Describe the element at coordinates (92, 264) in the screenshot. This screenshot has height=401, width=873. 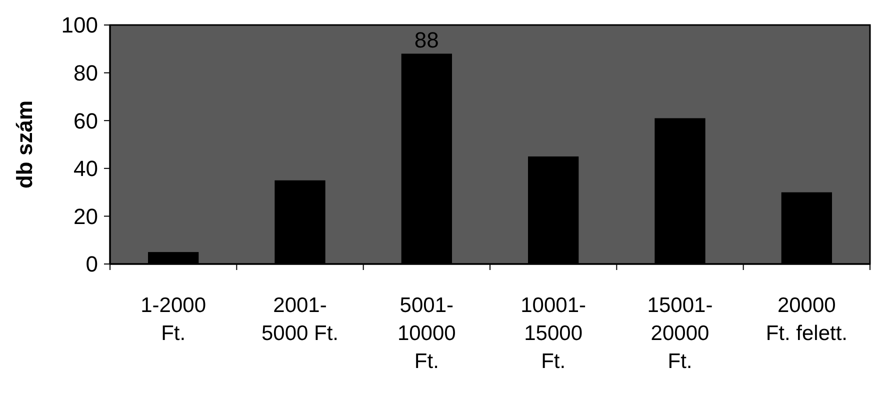
I see `y-tick-label: 0` at that location.